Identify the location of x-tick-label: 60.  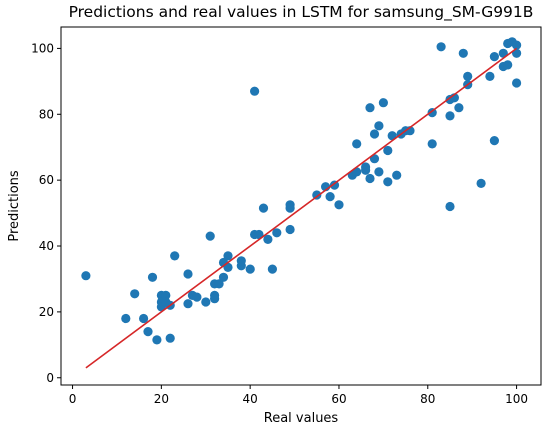
(338, 399).